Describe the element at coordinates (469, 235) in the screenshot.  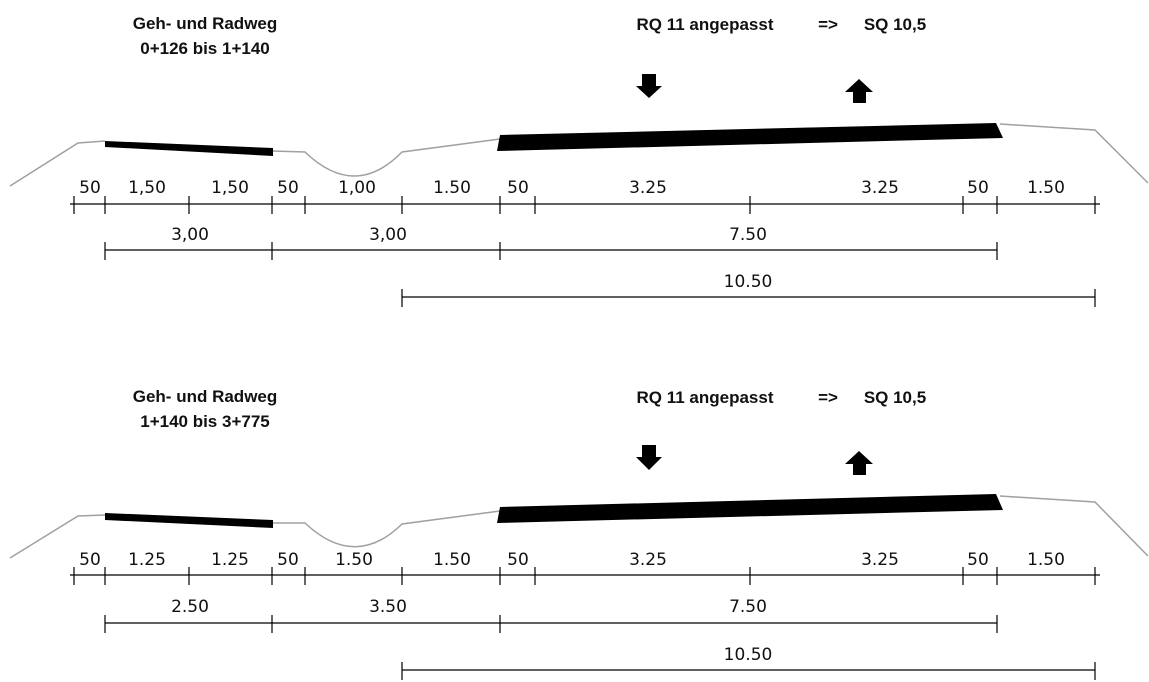
I see `dimension-labels-row2: 3,00 3,00 7.50` at that location.